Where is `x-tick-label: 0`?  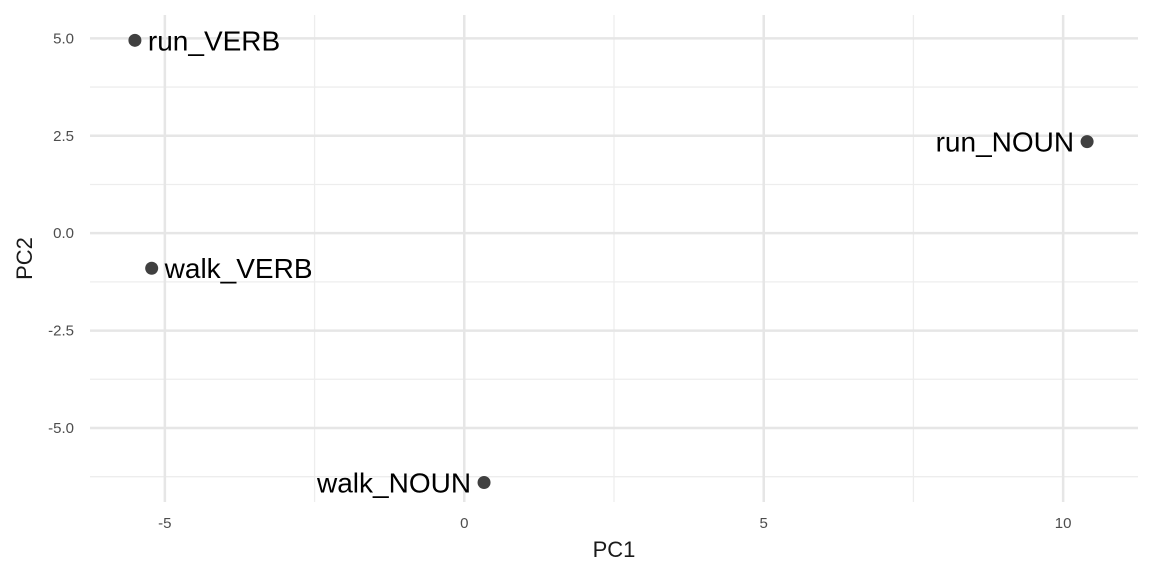 x-tick-label: 0 is located at coordinates (464, 523).